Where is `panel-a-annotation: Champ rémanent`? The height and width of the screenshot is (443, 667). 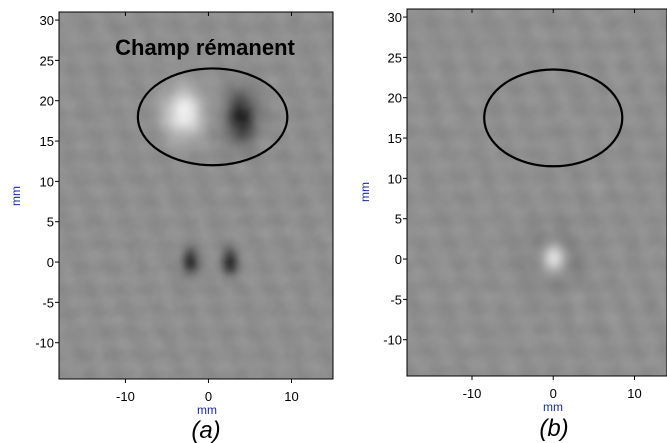
panel-a-annotation: Champ rémanent is located at coordinates (205, 47).